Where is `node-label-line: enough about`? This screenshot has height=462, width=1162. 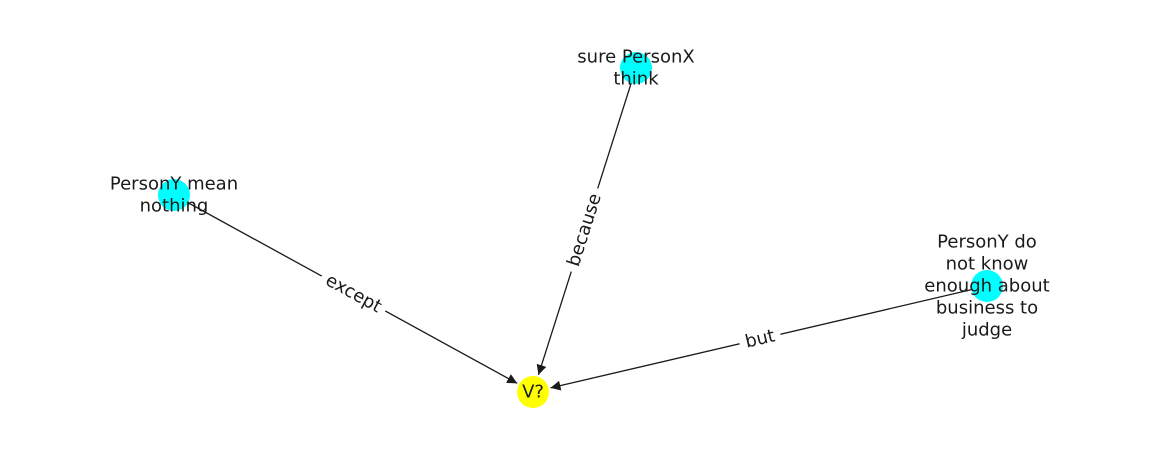
node-label-line: enough about is located at coordinates (986, 286).